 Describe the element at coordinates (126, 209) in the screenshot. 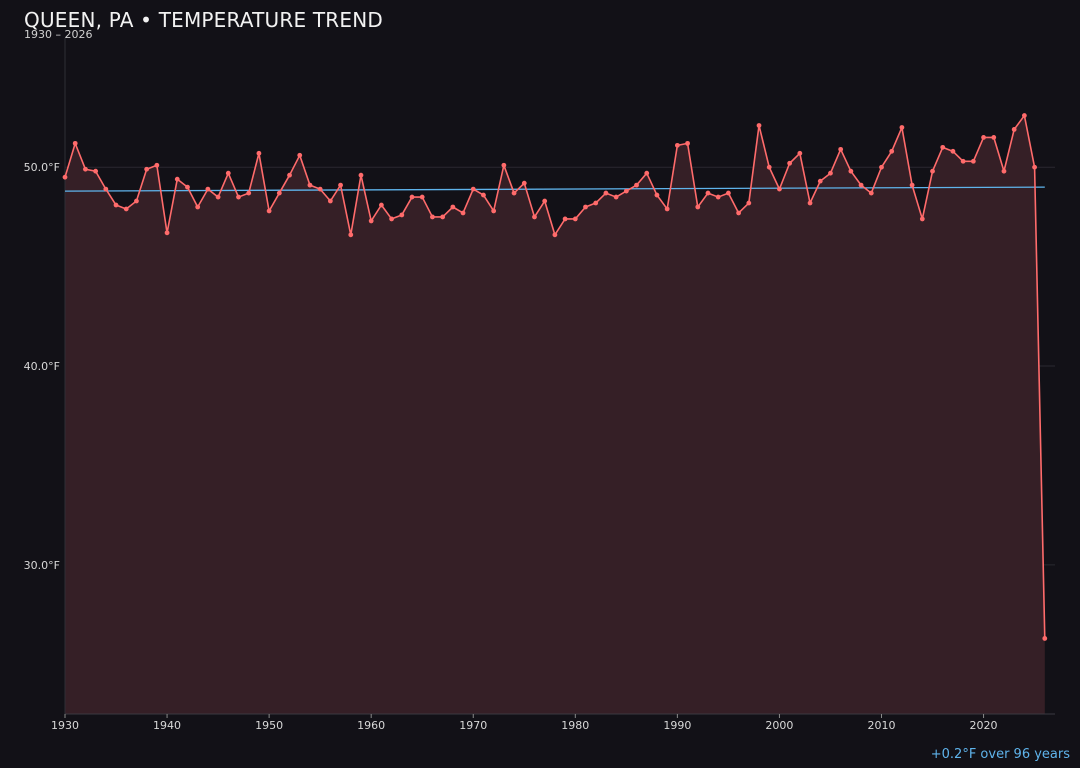

I see `data-point-1936` at that location.